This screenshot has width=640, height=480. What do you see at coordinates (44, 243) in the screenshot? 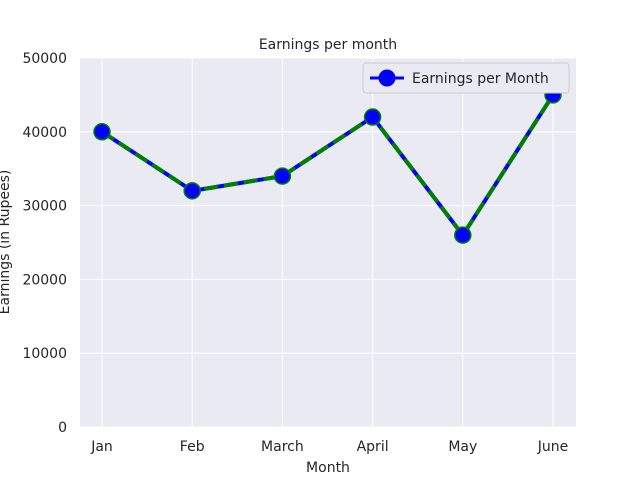
I see `y-axis-ticks: 0 10000 20000 30000 40000 50000` at bounding box center [44, 243].